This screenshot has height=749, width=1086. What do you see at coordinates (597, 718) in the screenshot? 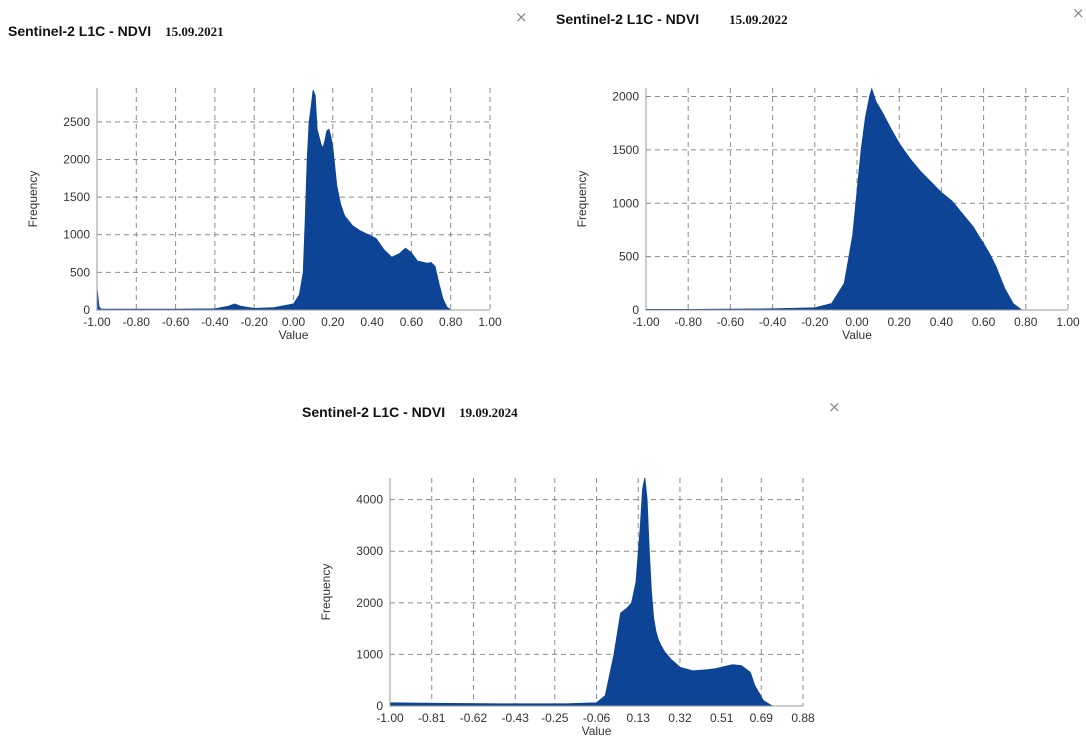
I see `x-tick-label: -0.06` at bounding box center [597, 718].